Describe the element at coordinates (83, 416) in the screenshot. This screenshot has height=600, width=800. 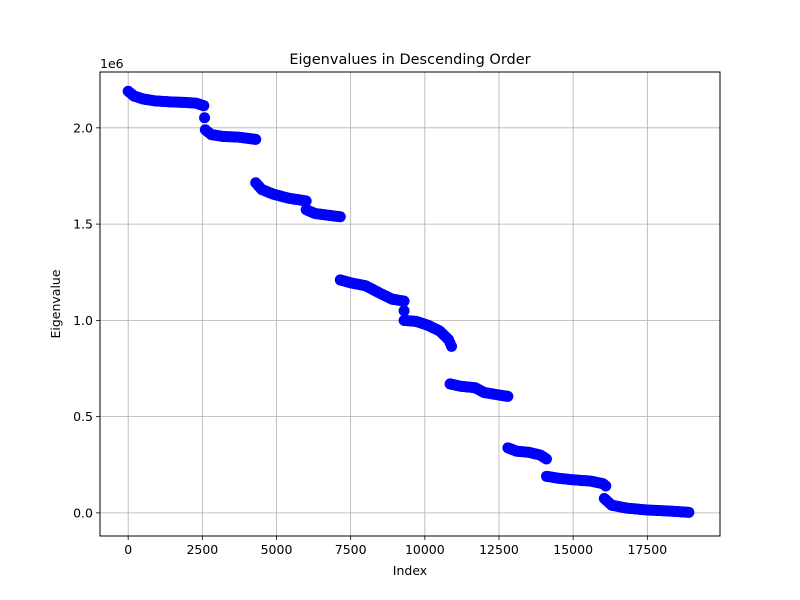
I see `y-tick-label: 0.5` at that location.